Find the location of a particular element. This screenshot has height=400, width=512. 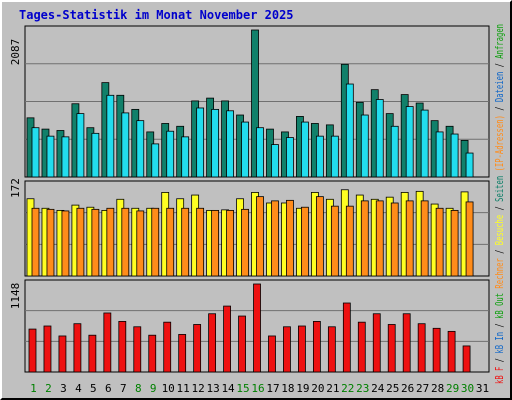

legend-item-6: / is located at coordinates (499, 254).